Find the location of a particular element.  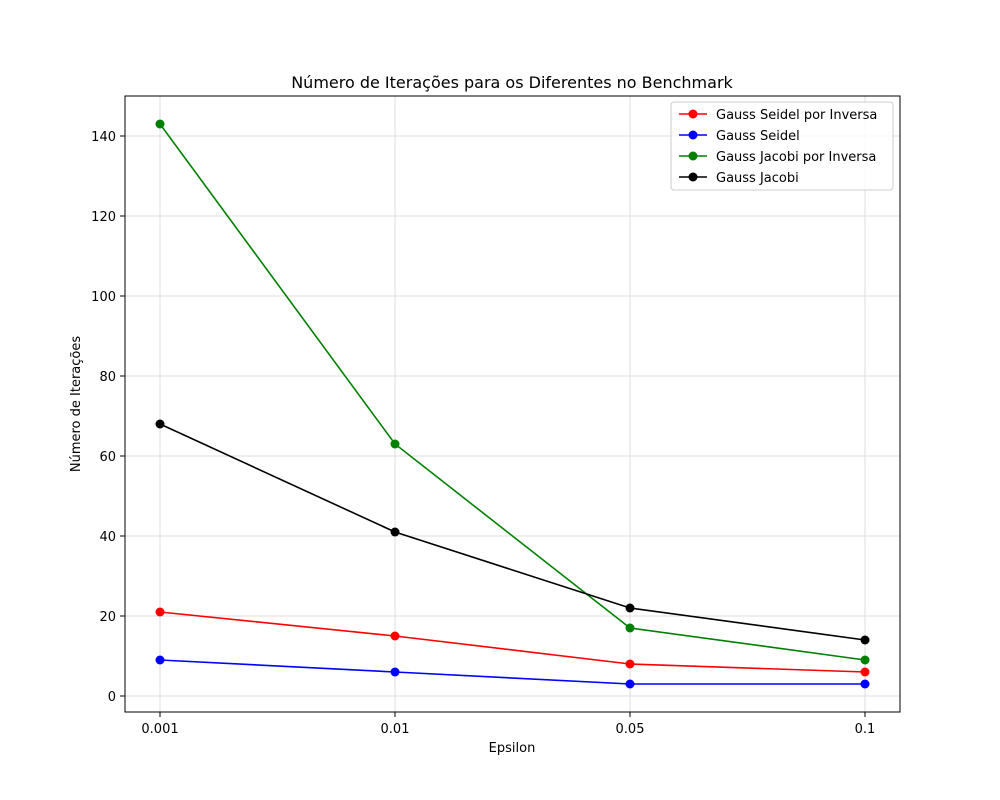

x-tick-label: 0.01 is located at coordinates (395, 729).